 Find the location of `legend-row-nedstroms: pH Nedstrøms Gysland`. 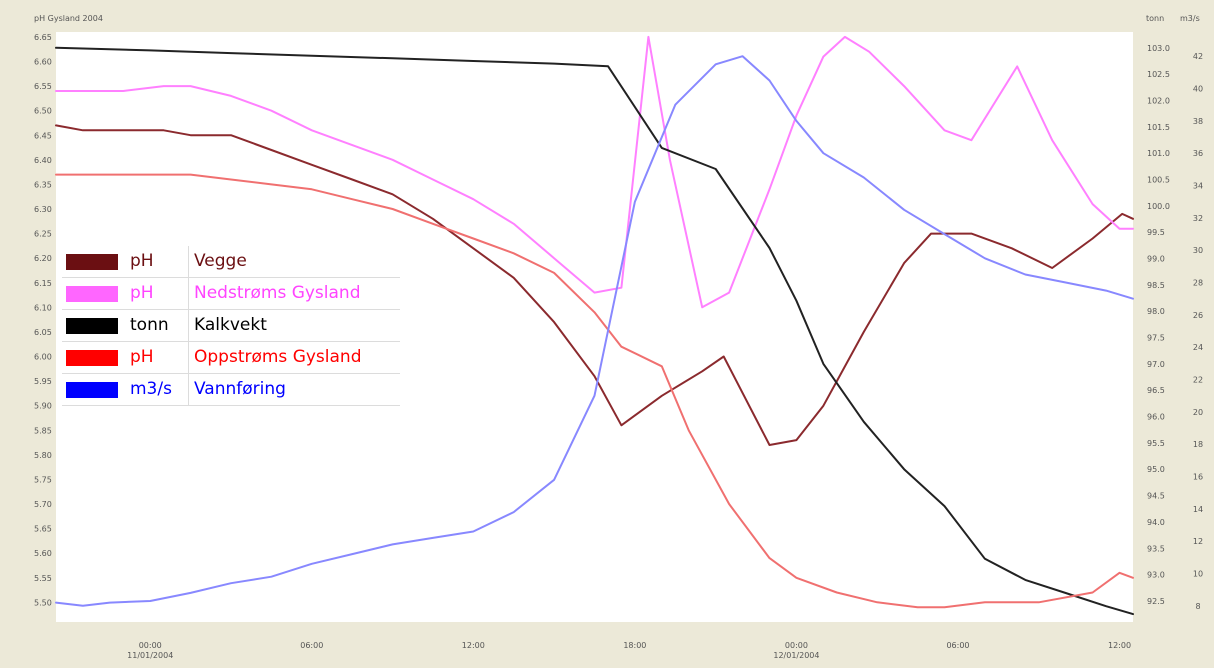

legend-row-nedstroms: pH Nedstrøms Gysland is located at coordinates (231, 293).